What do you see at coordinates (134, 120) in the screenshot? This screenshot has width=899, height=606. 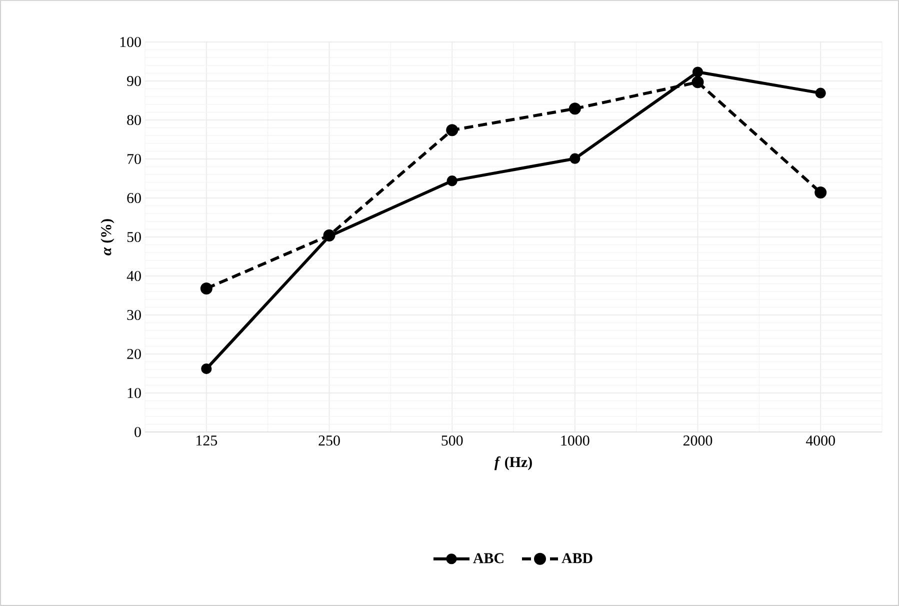 I see `y-tick-label: 80` at bounding box center [134, 120].